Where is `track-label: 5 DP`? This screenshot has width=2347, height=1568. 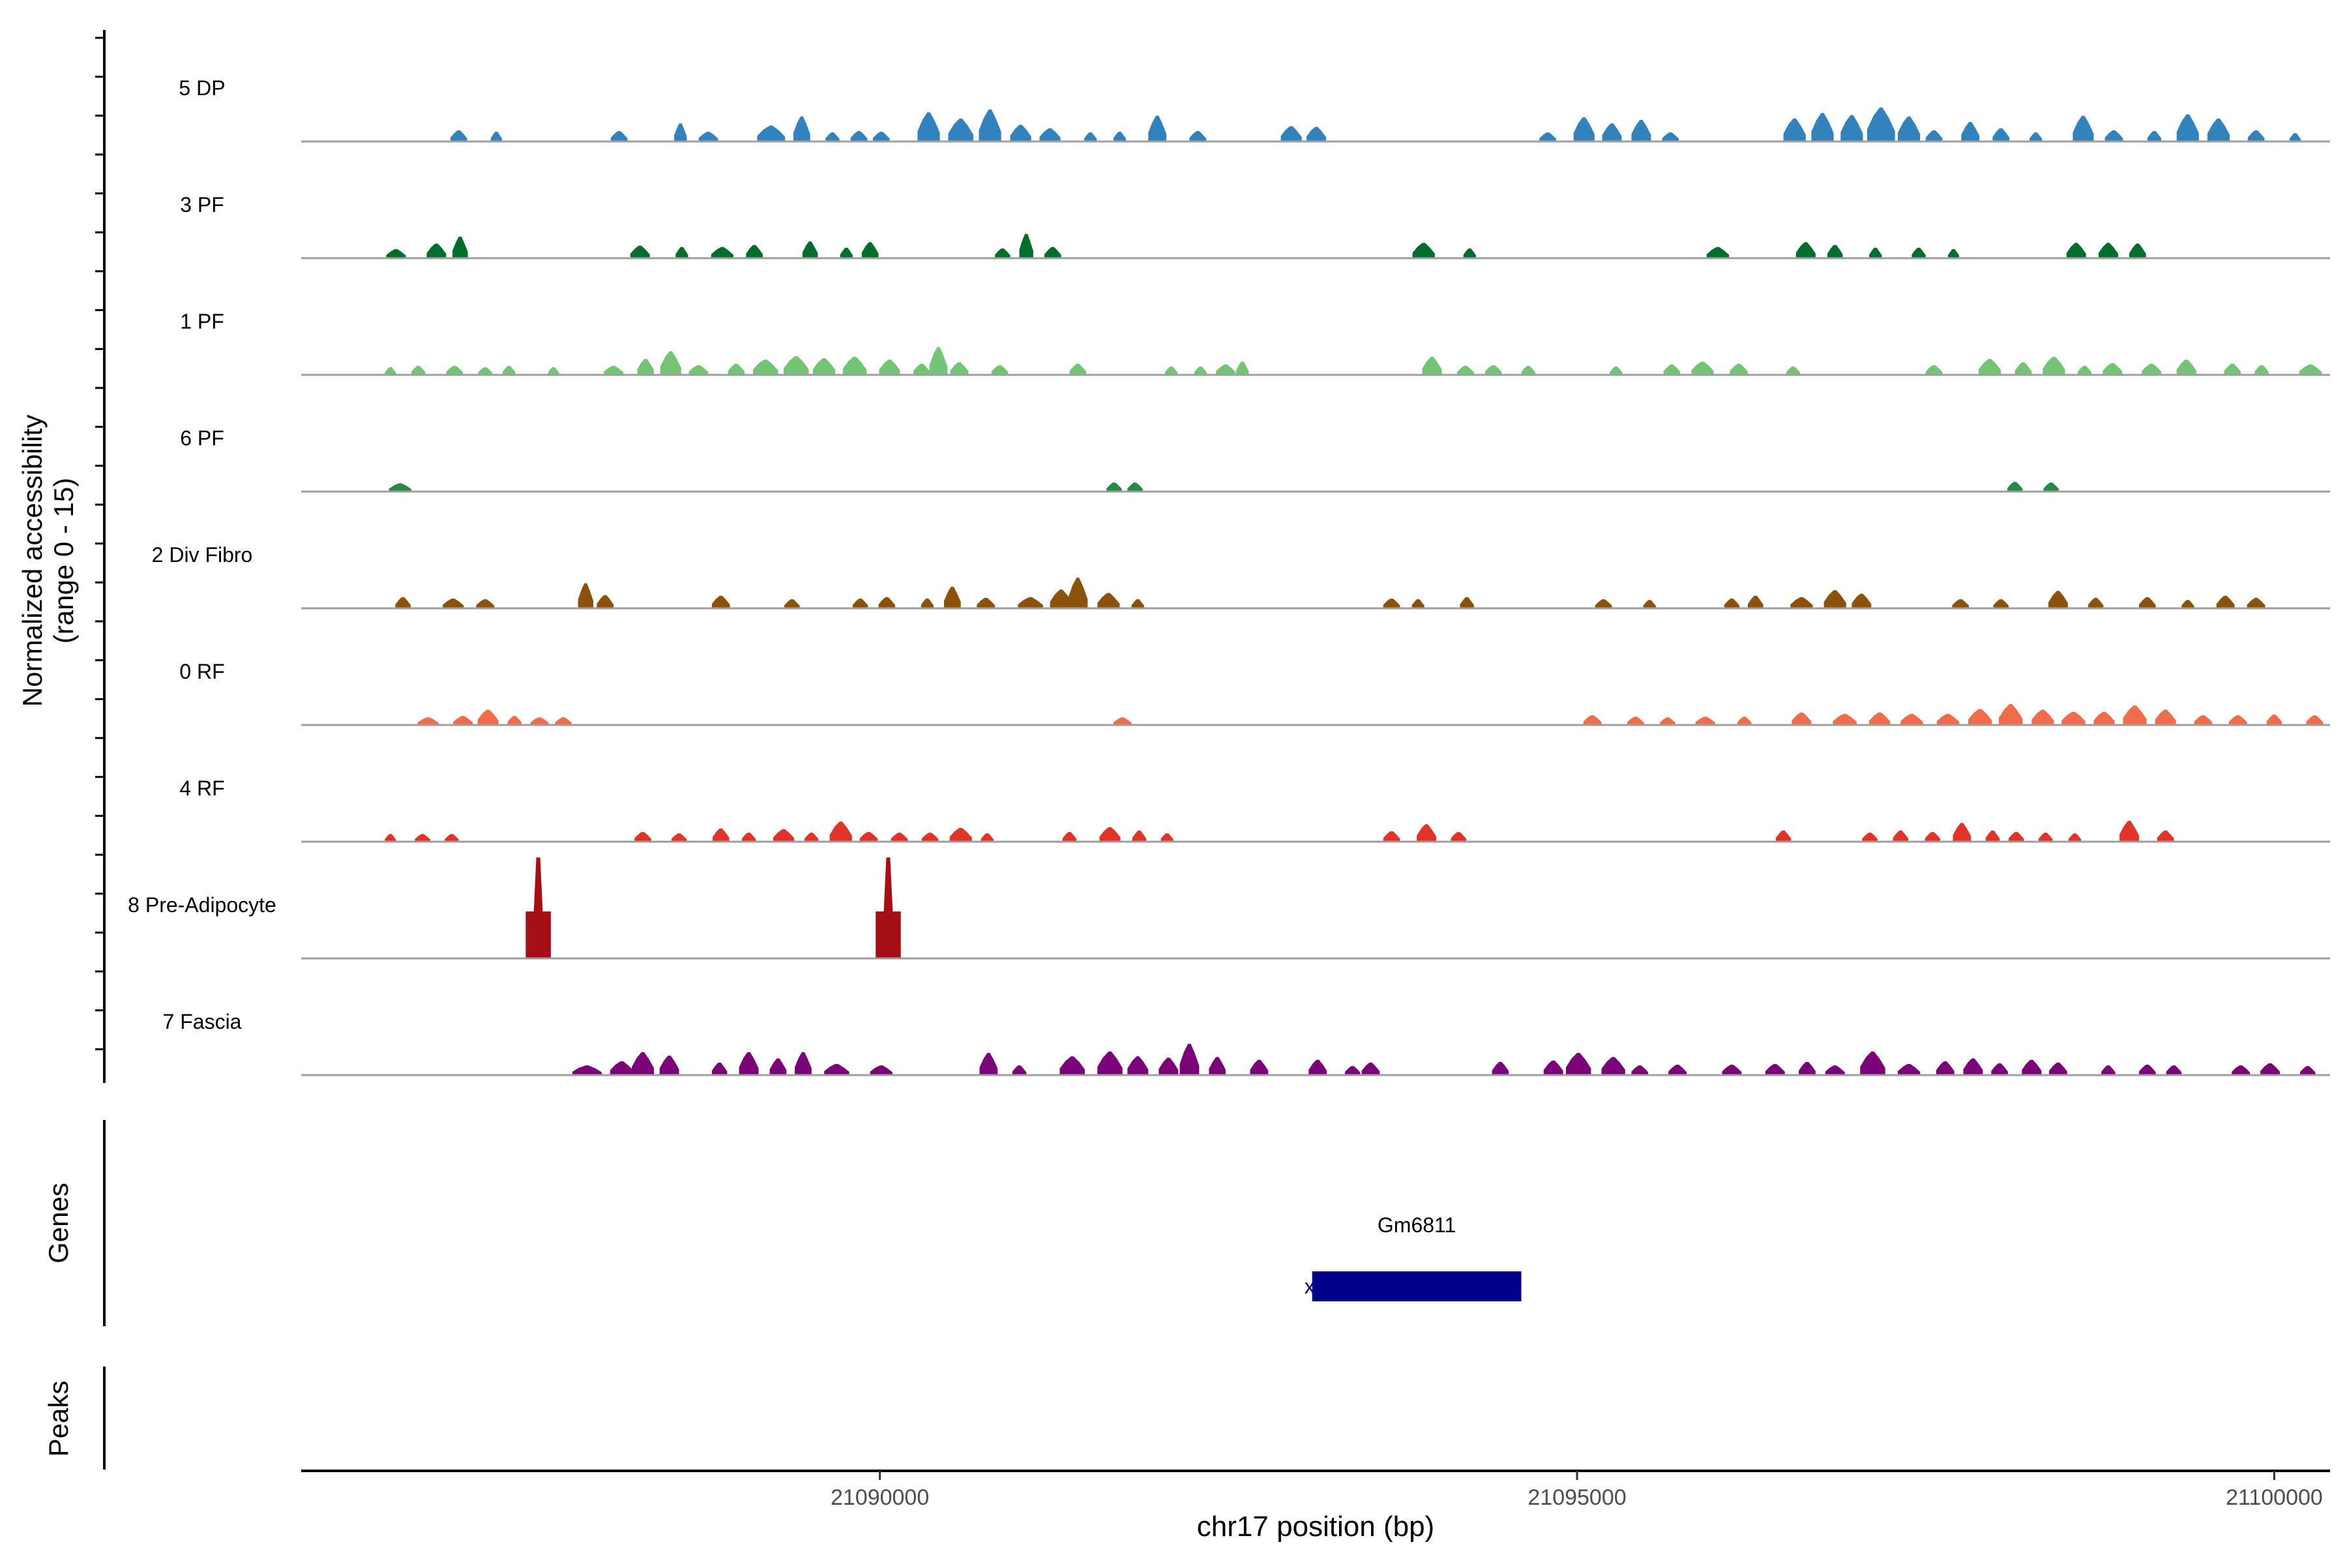
track-label: 5 DP is located at coordinates (202, 88).